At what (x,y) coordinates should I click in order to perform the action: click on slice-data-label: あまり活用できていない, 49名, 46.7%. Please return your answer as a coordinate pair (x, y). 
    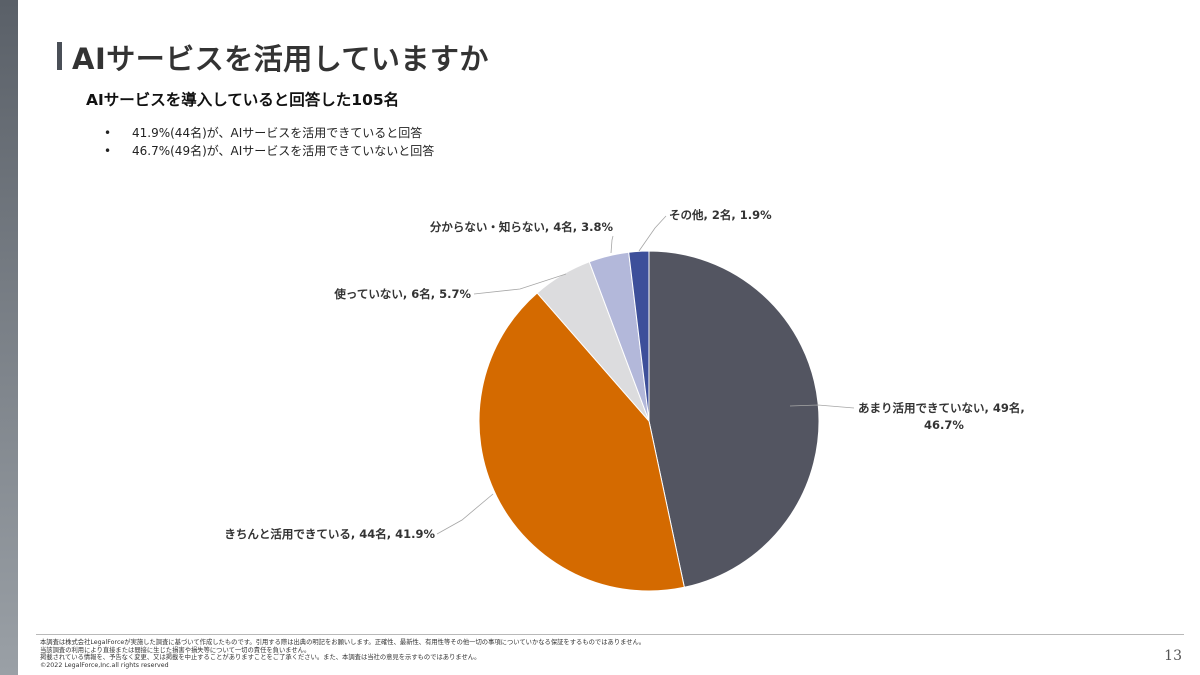
    Looking at the image, I should click on (941, 416).